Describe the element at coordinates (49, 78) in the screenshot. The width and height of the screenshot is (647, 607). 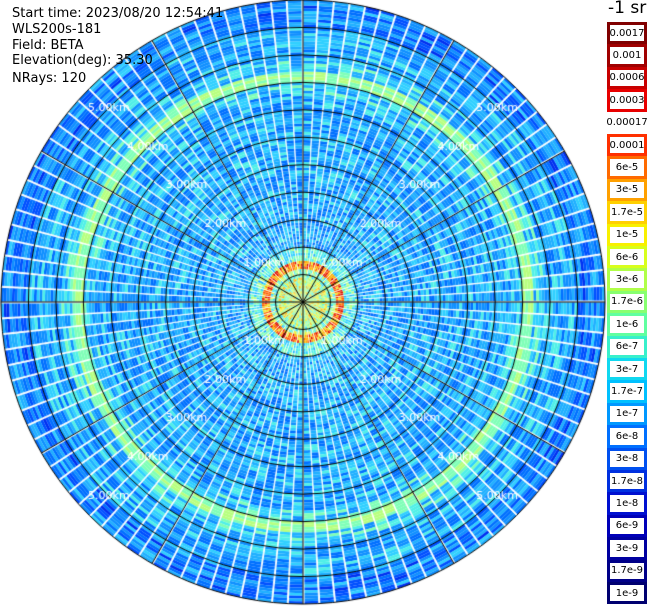
I see `nrays-label: NRays: 120` at that location.